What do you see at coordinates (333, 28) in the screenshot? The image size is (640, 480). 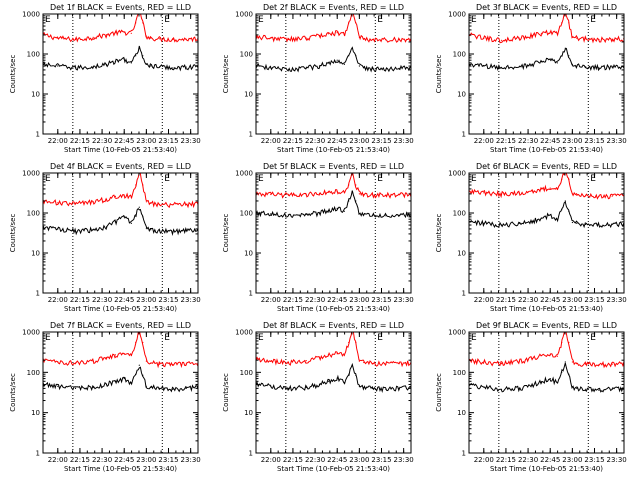 I see `series-lld-line` at bounding box center [333, 28].